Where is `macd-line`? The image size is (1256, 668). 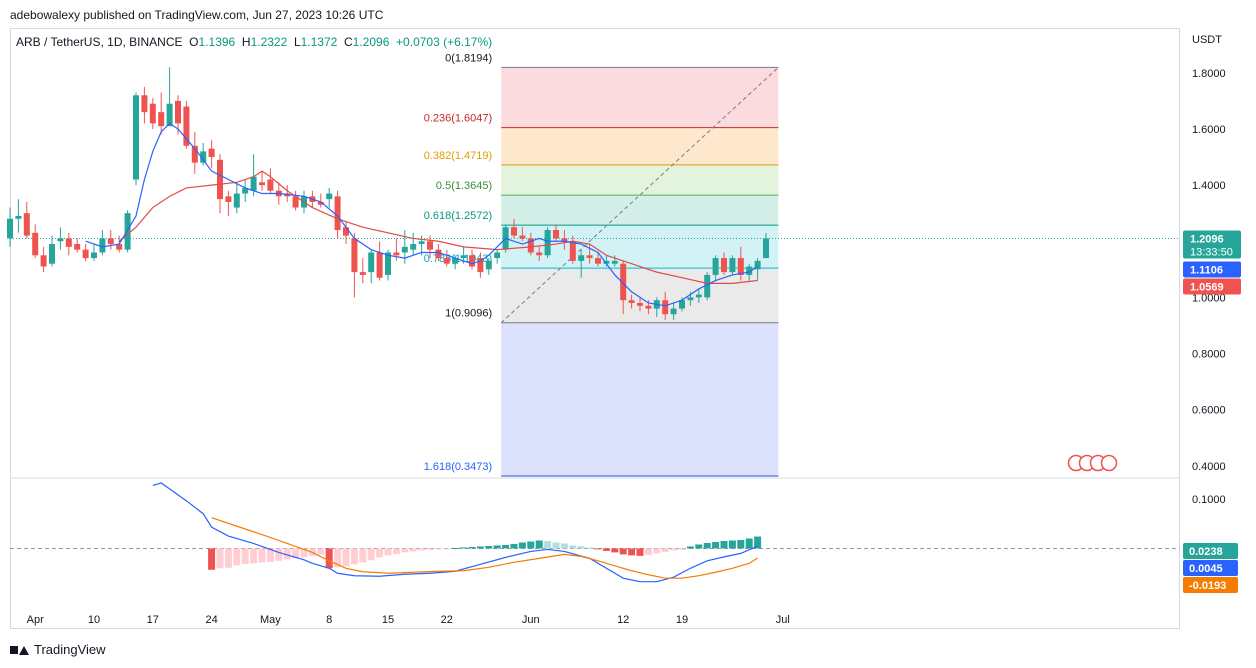 macd-line is located at coordinates (455, 532).